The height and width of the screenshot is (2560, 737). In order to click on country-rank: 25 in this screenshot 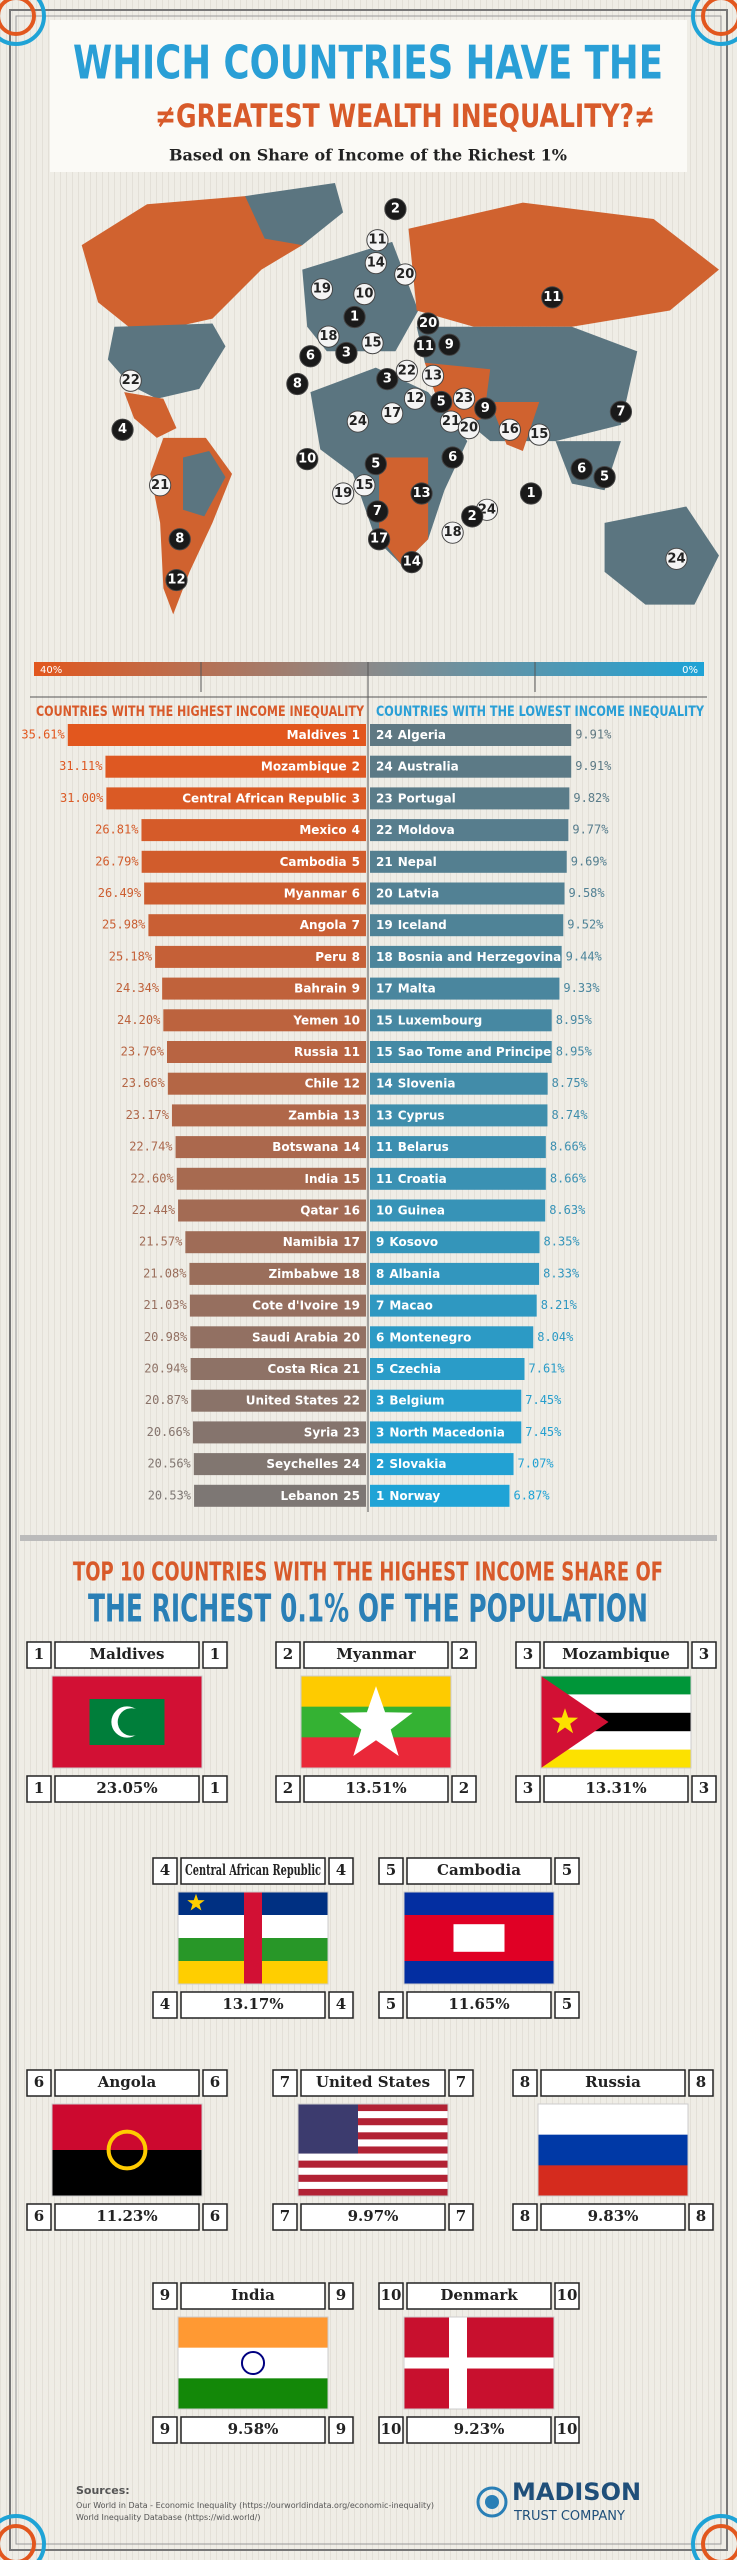, I will do `click(351, 1495)`.